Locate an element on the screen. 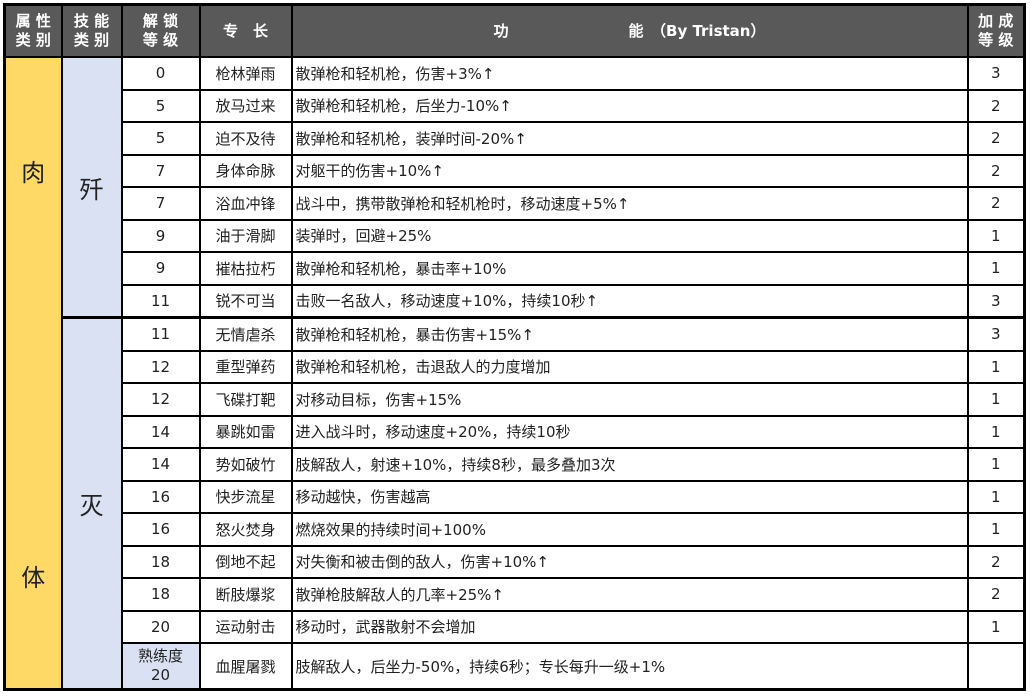  table-row: 5 放马过来 散弹枪和轻机枪，后坐力-10%↑ 2 is located at coordinates (515, 105).